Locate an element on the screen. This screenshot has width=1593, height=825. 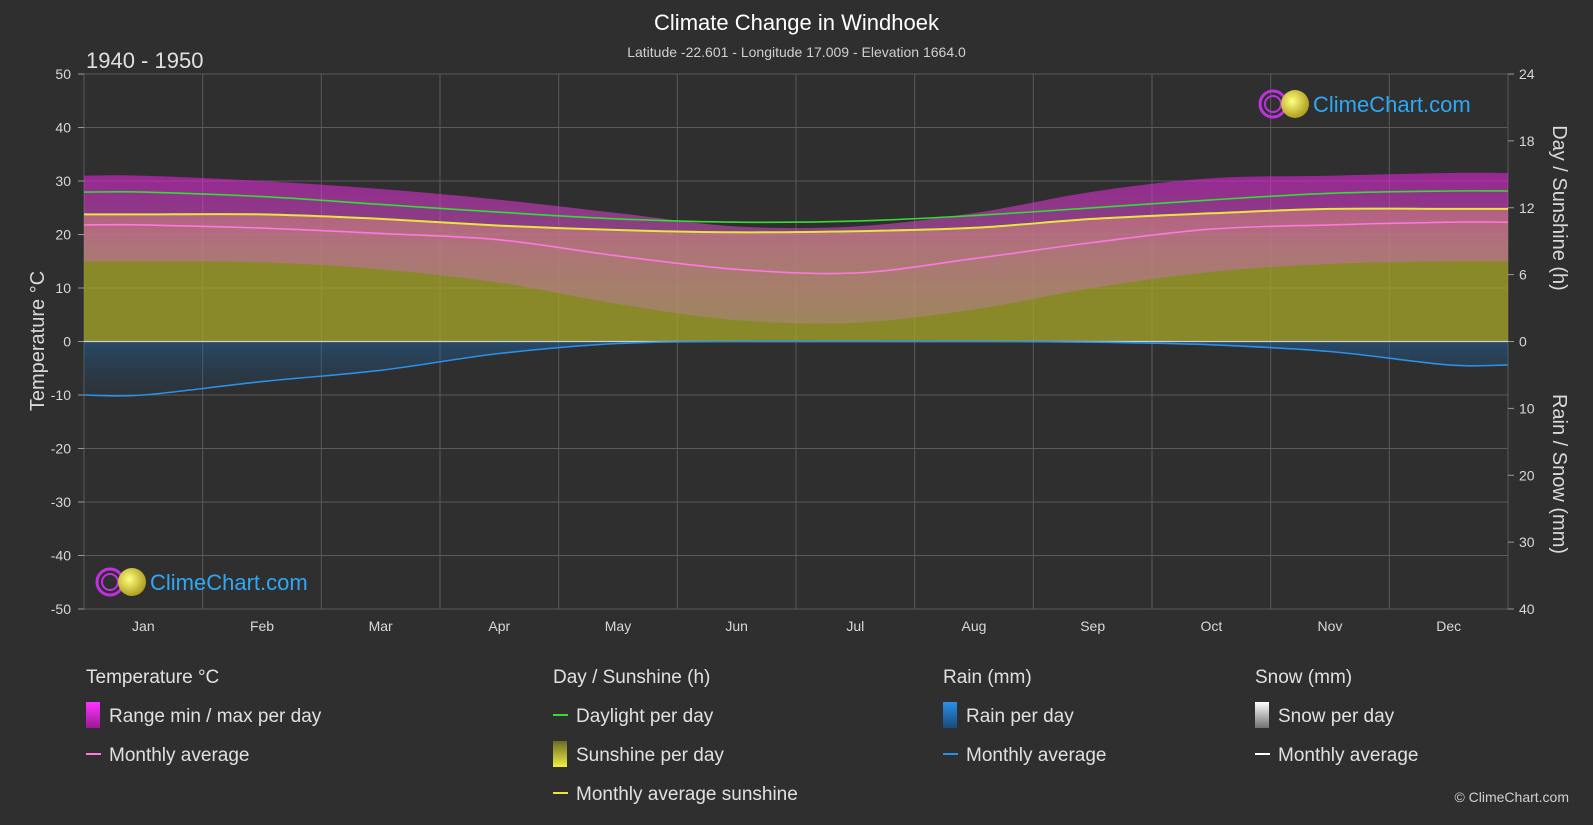
legend-rain-label: Rain per day is located at coordinates (1020, 716).